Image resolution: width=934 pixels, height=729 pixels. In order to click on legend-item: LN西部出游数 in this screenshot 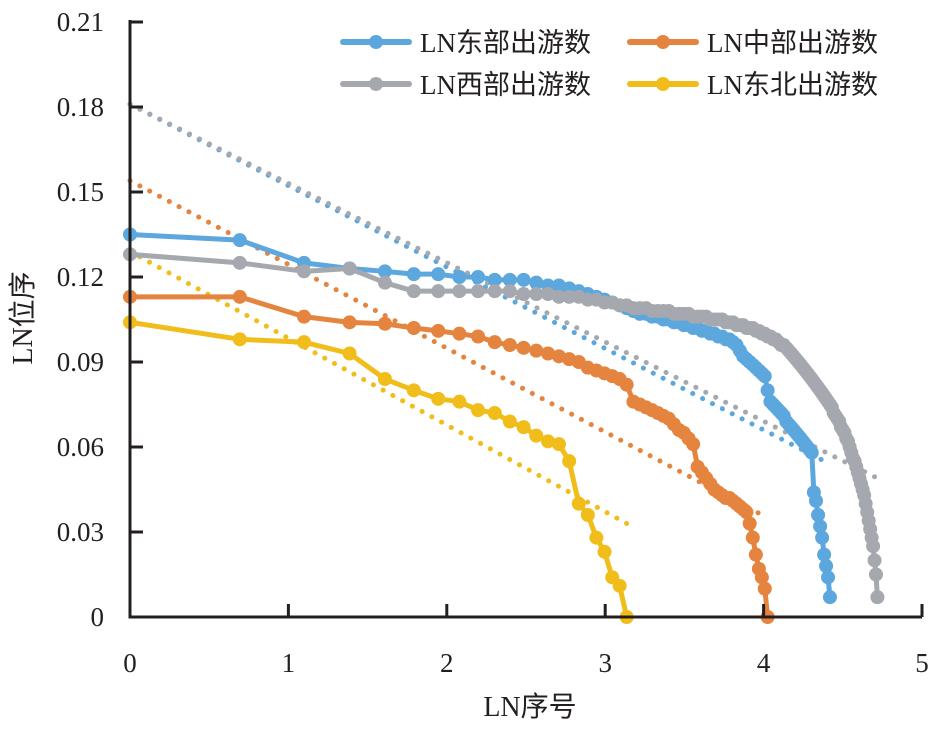, I will do `click(465, 85)`.